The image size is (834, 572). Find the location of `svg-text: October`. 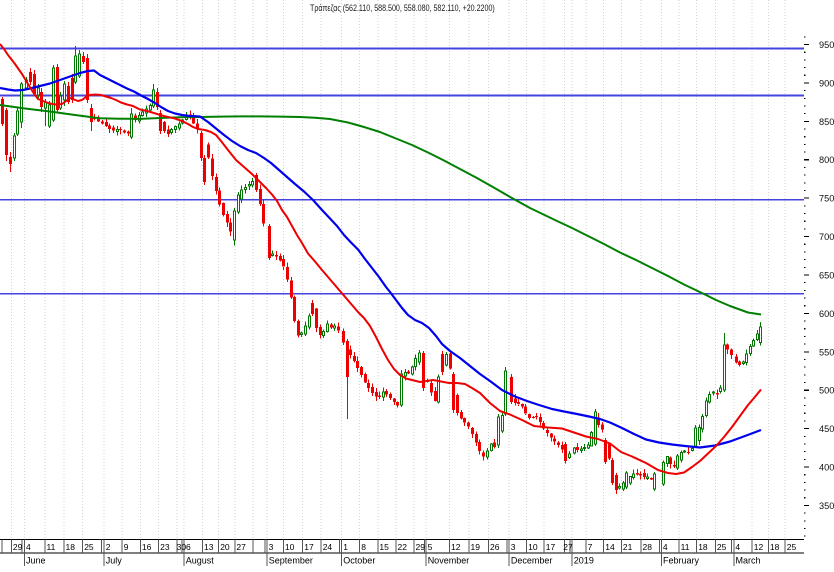

svg-text: October is located at coordinates (359, 561).